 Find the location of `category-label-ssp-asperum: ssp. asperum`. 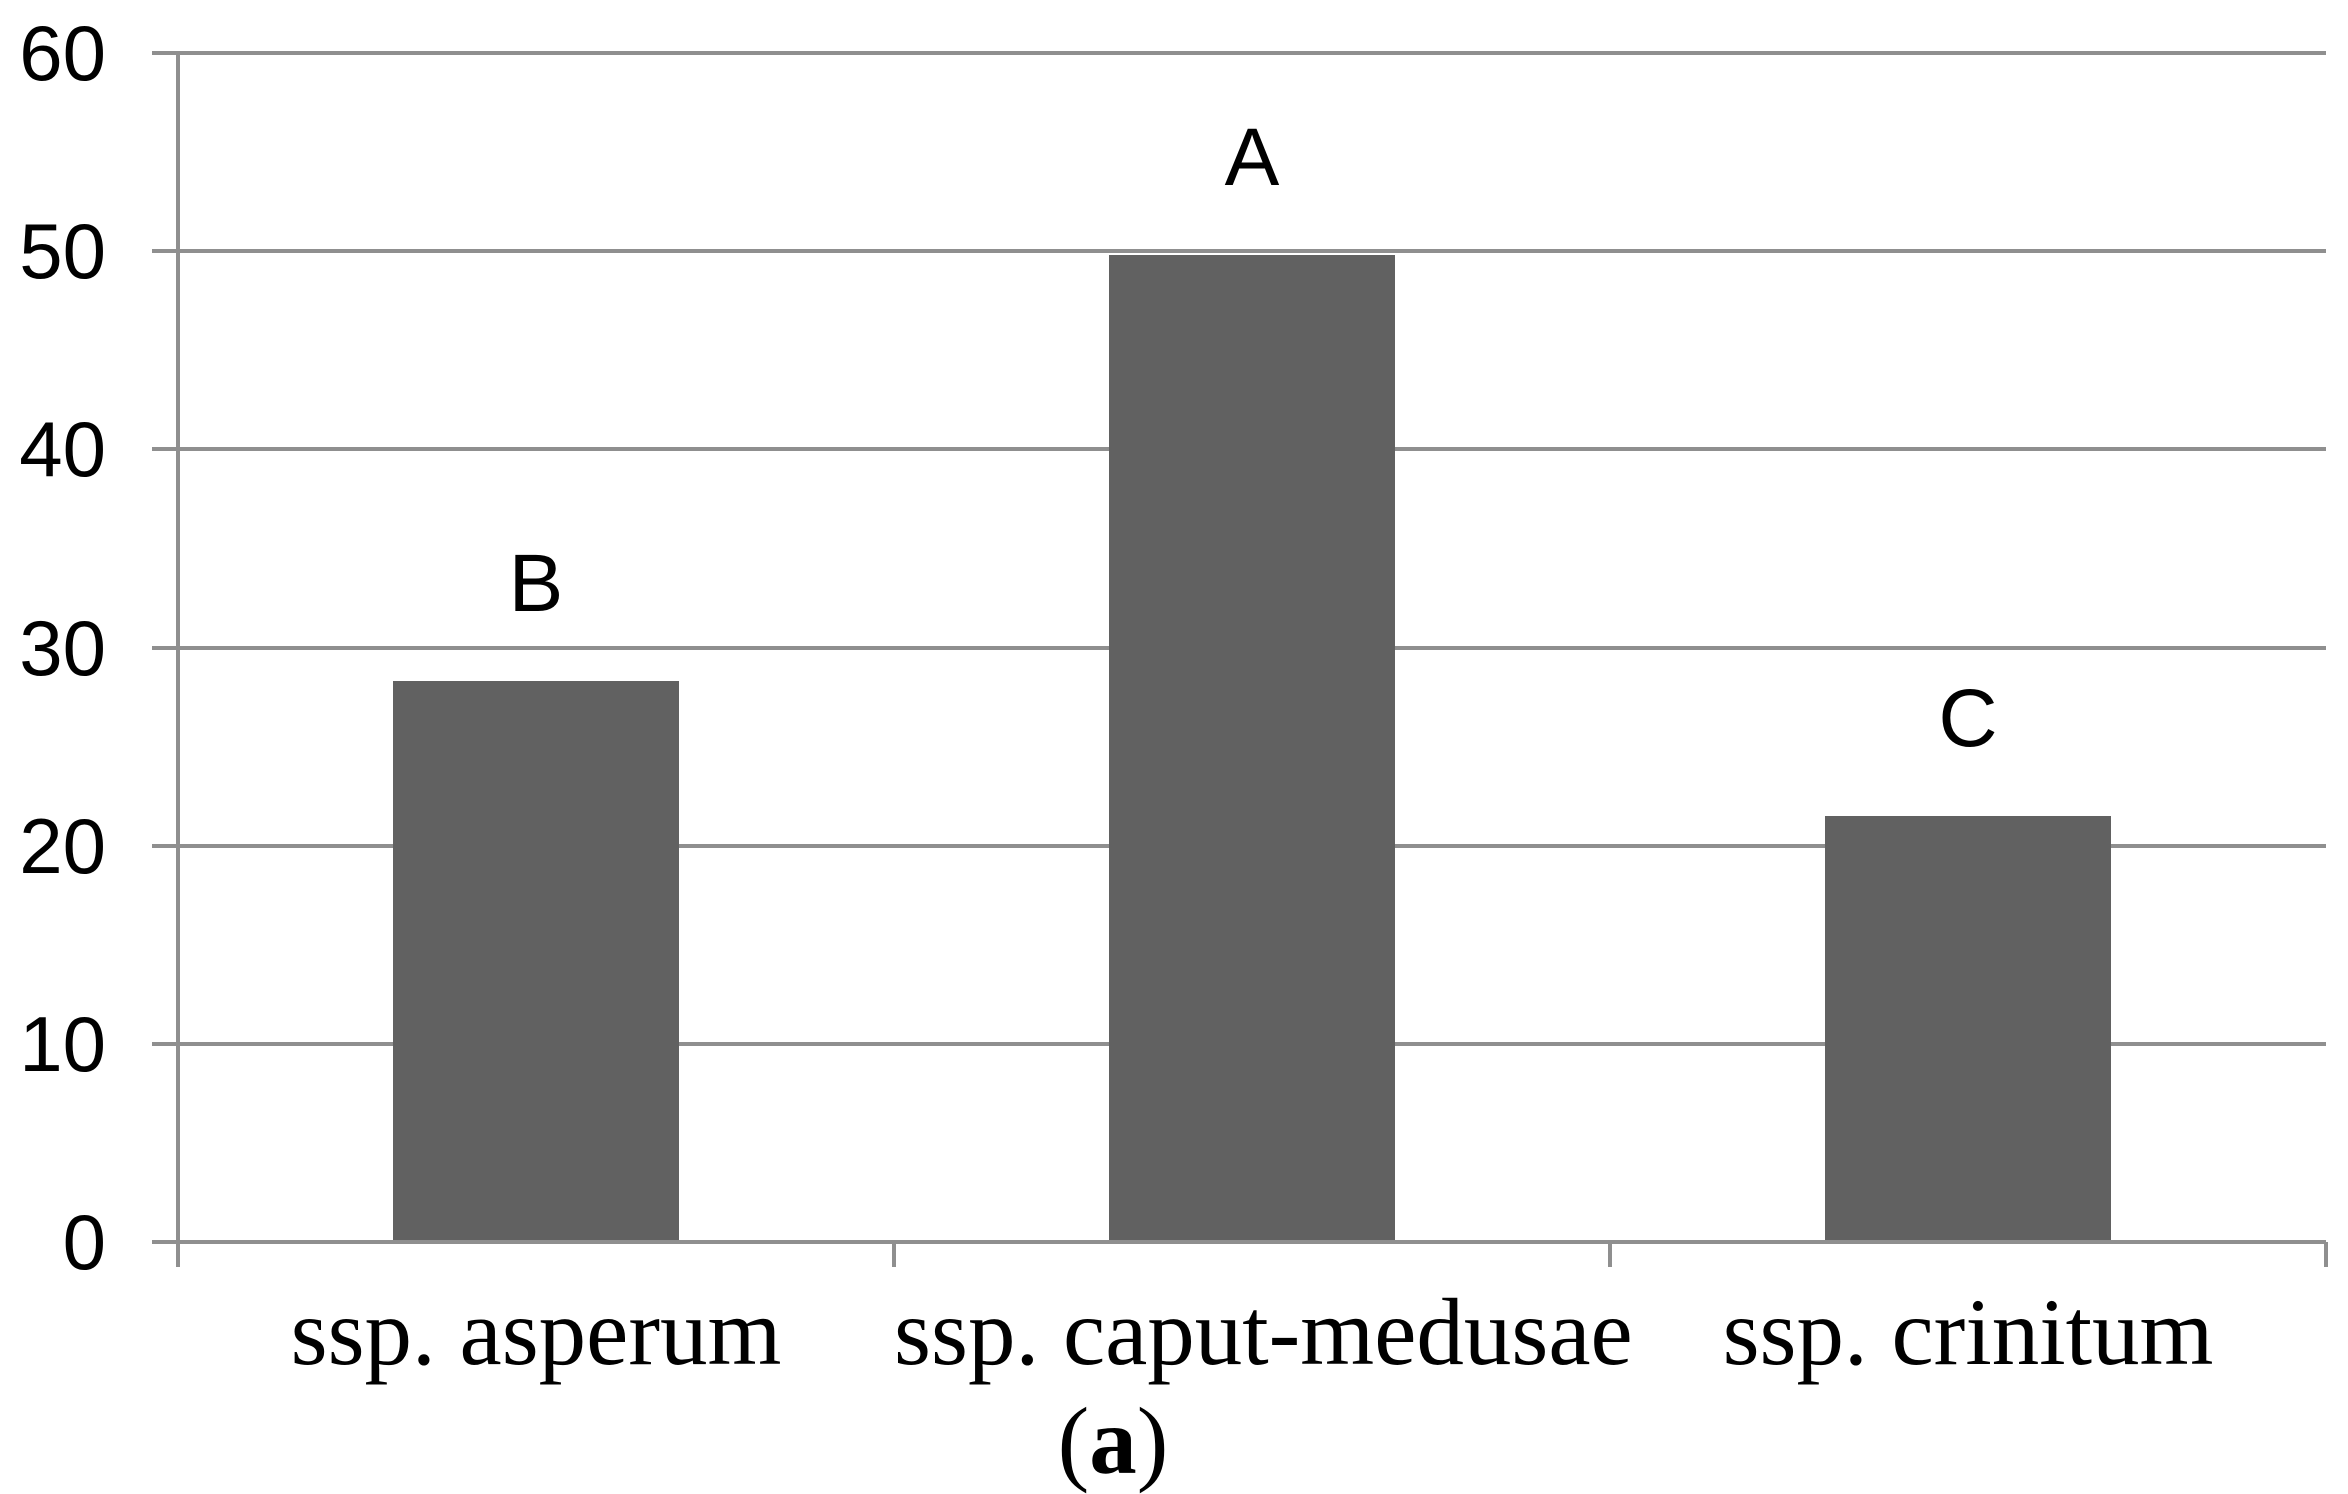

category-label-ssp-asperum: ssp. asperum is located at coordinates (536, 1332).